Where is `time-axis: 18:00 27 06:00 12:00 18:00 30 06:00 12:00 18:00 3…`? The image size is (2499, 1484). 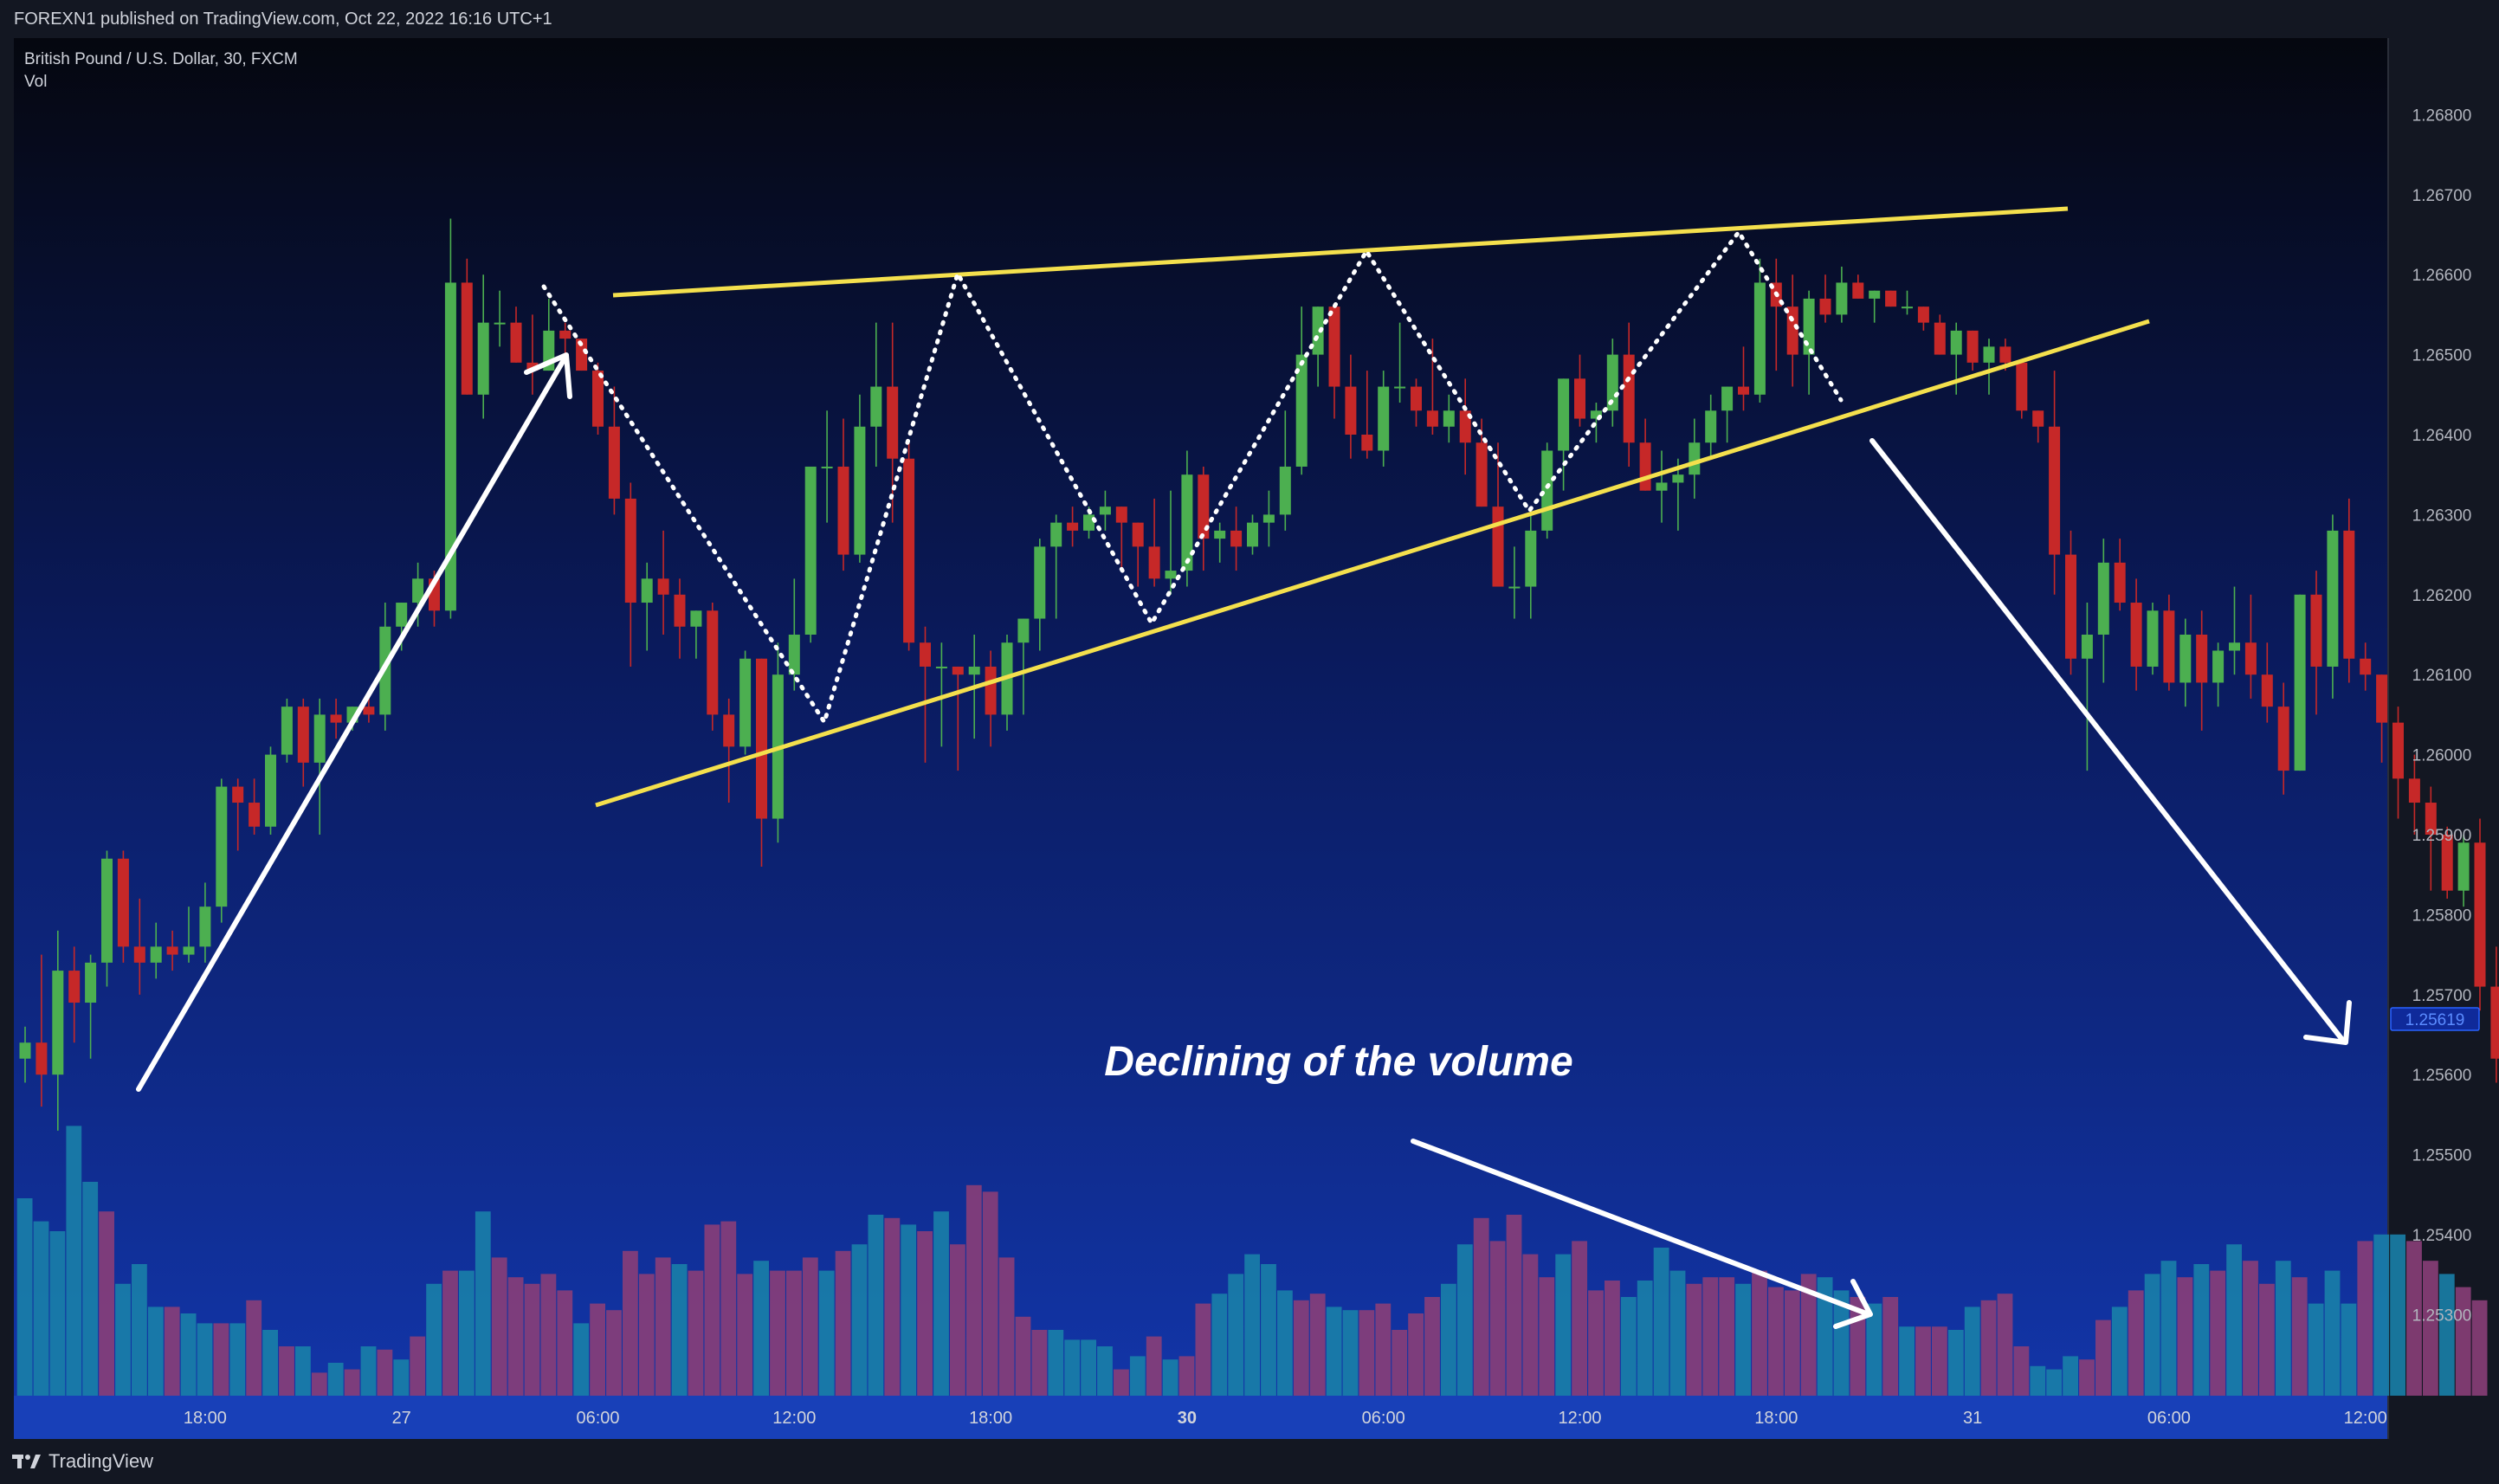 time-axis: 18:00 27 06:00 12:00 18:00 30 06:00 12:00 18:00 3… is located at coordinates (1285, 1418).